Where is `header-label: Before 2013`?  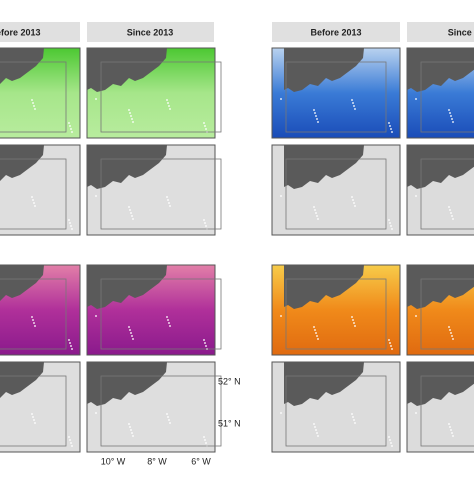 header-label: Before 2013 is located at coordinates (20, 32).